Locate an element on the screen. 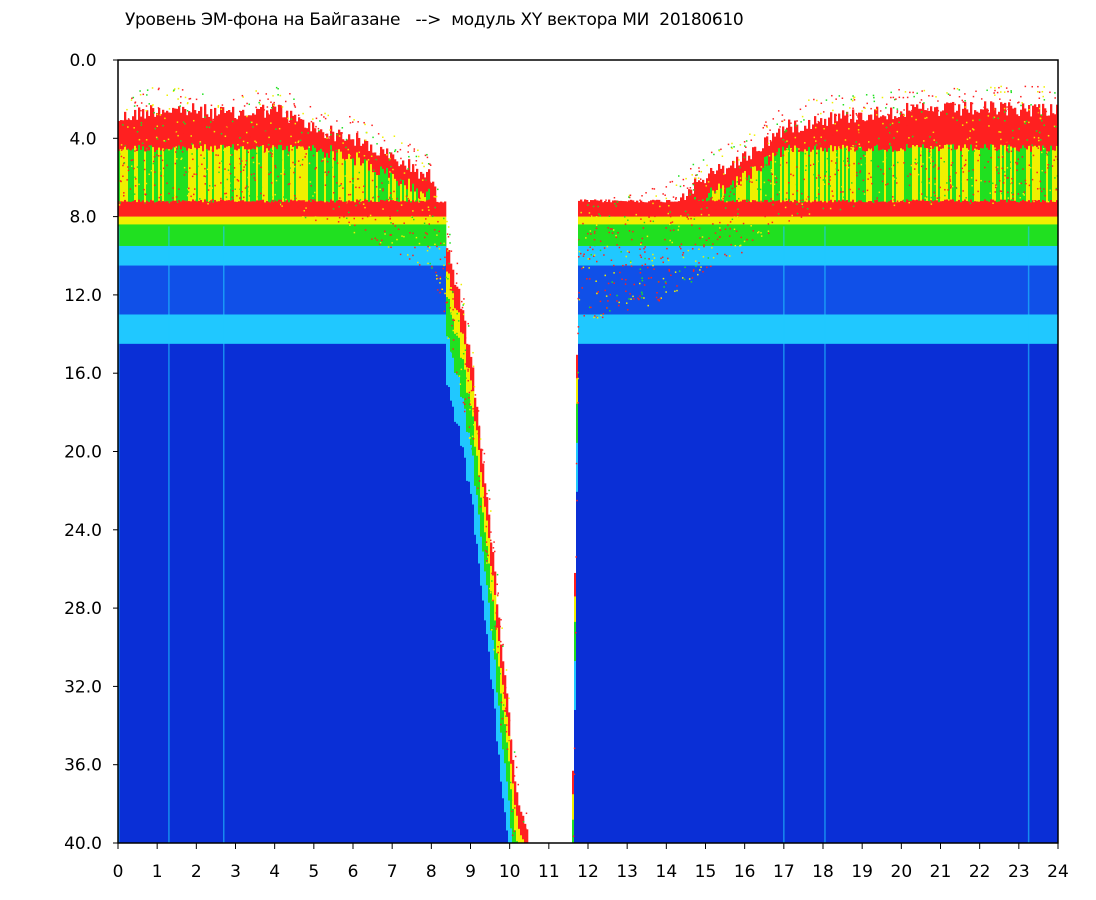 The height and width of the screenshot is (900, 1096). x-tick-label: 14 is located at coordinates (667, 872).